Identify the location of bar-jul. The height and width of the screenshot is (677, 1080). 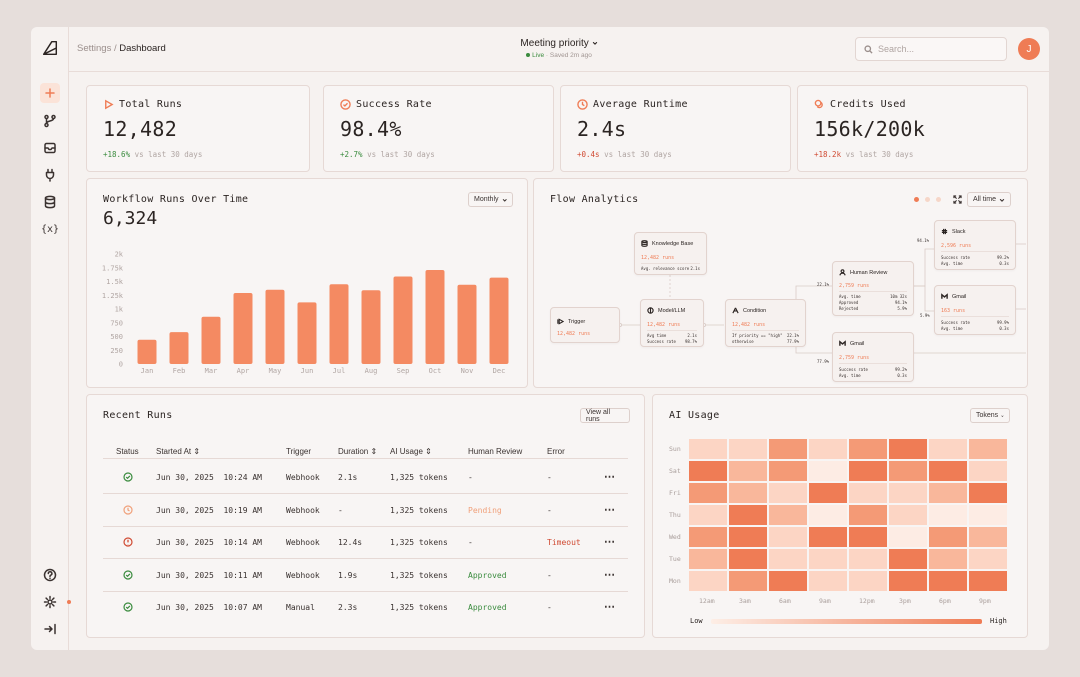
(339, 324).